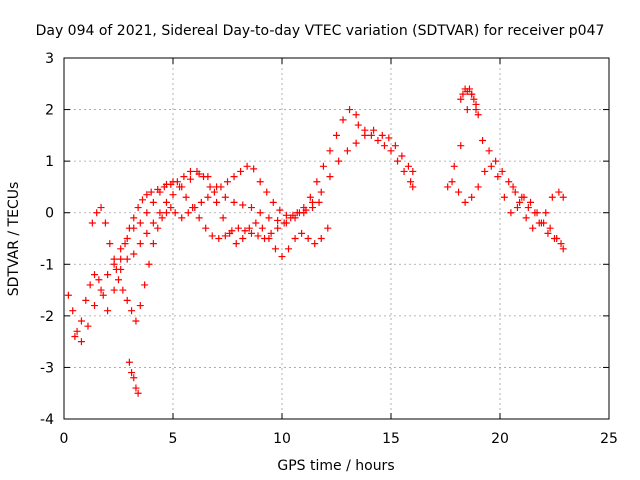  Describe the element at coordinates (391, 439) in the screenshot. I see `x-tick-label: 15` at that location.